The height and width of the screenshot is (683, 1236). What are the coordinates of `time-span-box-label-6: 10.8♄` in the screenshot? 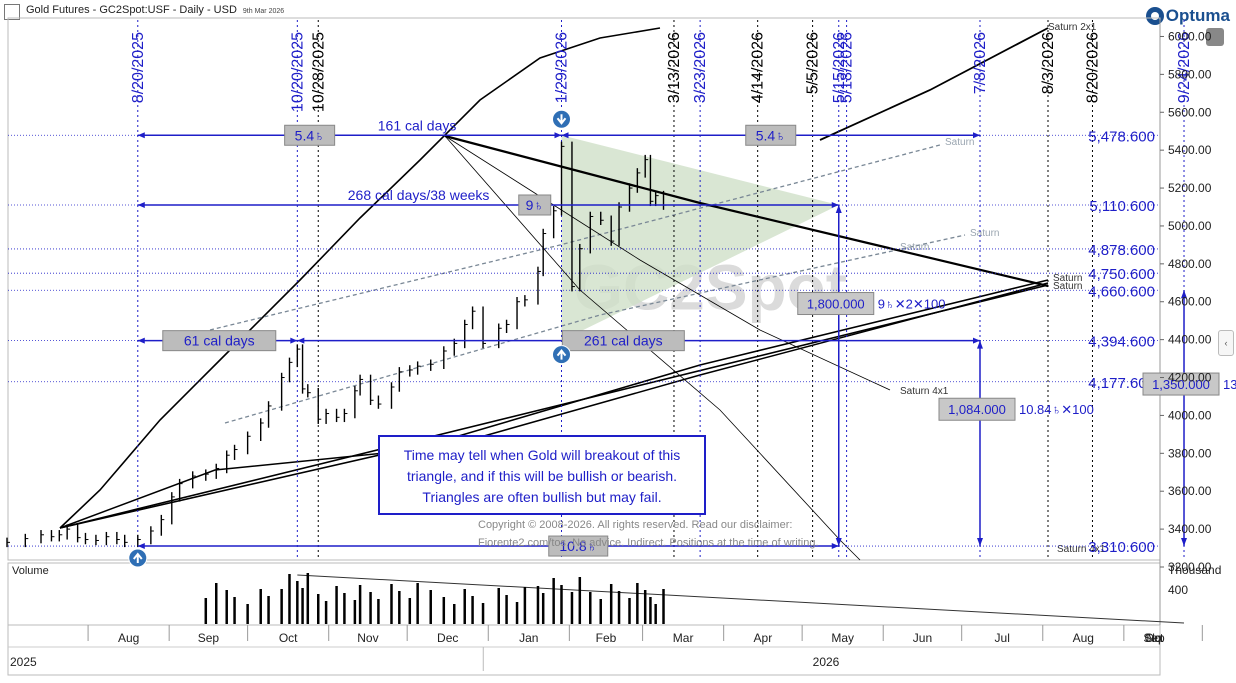 It's located at (578, 546).